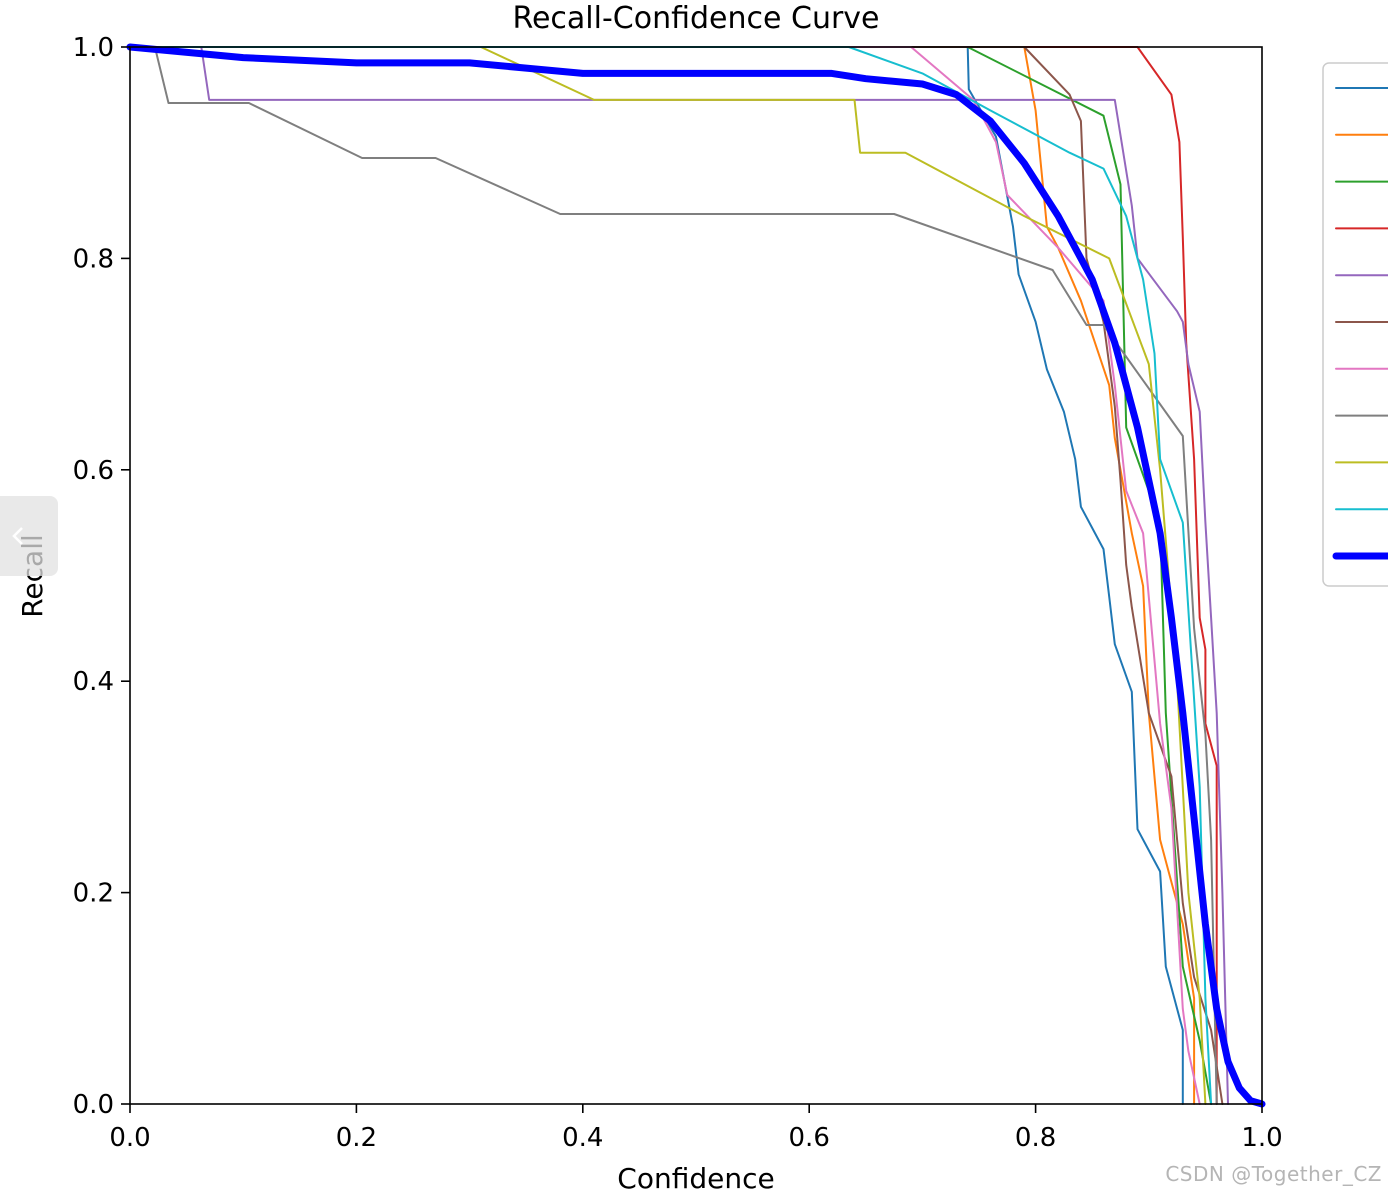 The height and width of the screenshot is (1194, 1388). I want to click on legend, so click(1355, 324).